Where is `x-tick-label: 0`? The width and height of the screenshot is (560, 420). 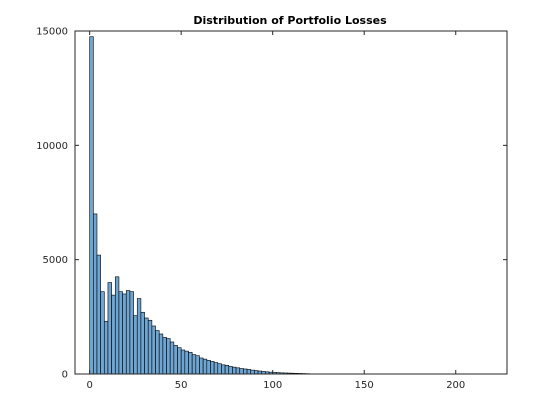
x-tick-label: 0 is located at coordinates (89, 385).